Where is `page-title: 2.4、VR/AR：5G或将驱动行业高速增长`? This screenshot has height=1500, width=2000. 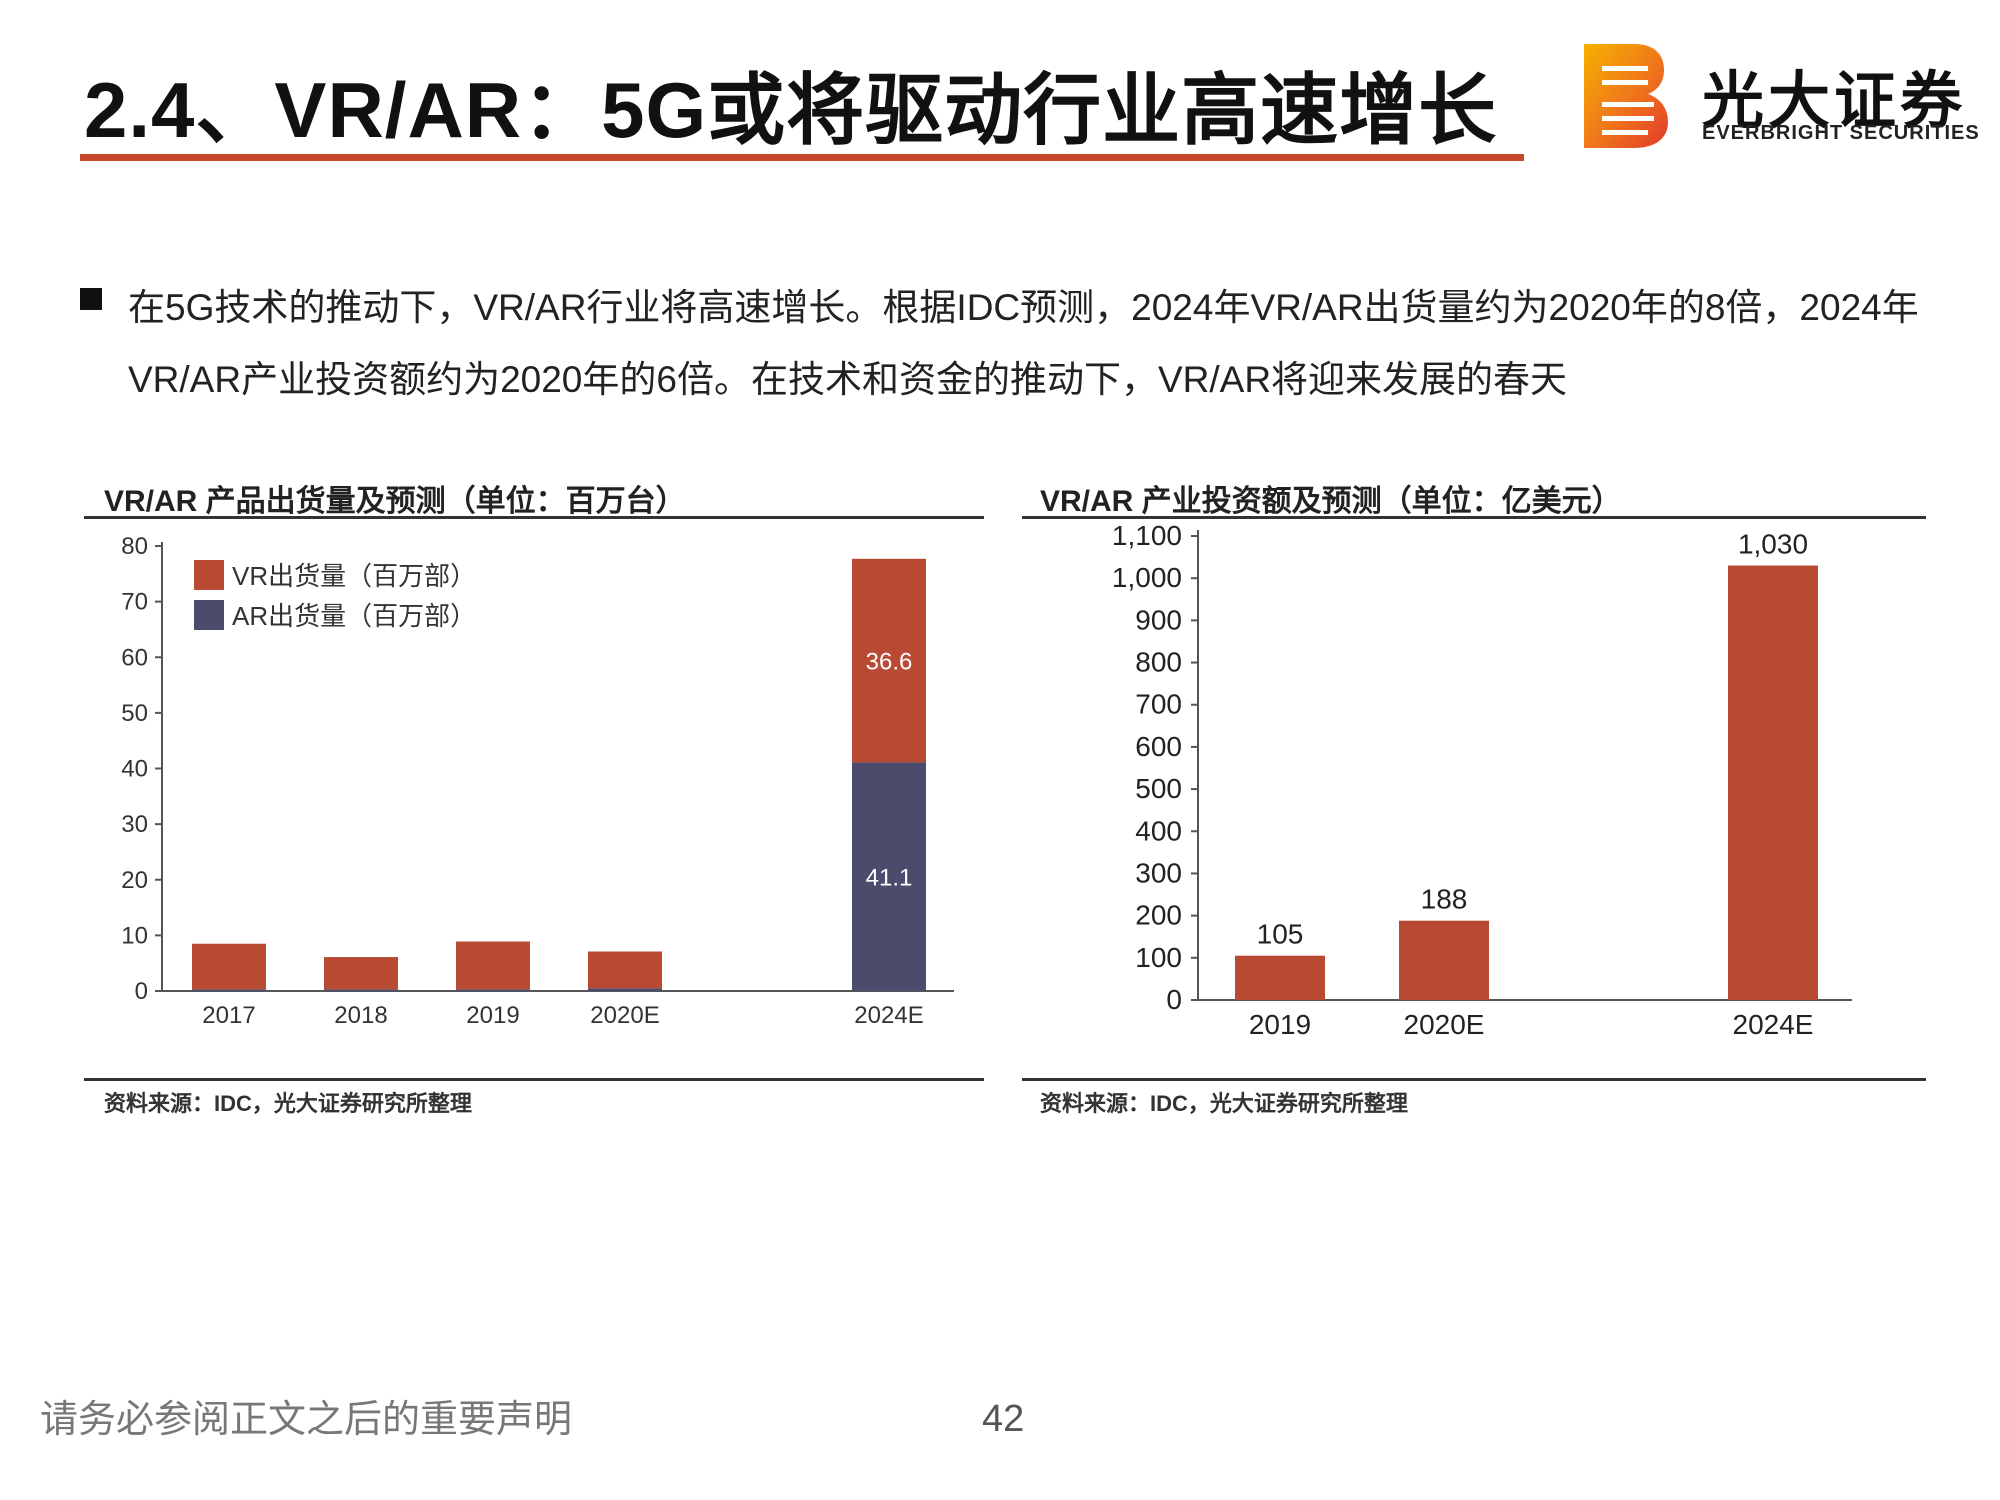 page-title: 2.4、VR/AR：5G或将驱动行业高速增长 is located at coordinates (791, 110).